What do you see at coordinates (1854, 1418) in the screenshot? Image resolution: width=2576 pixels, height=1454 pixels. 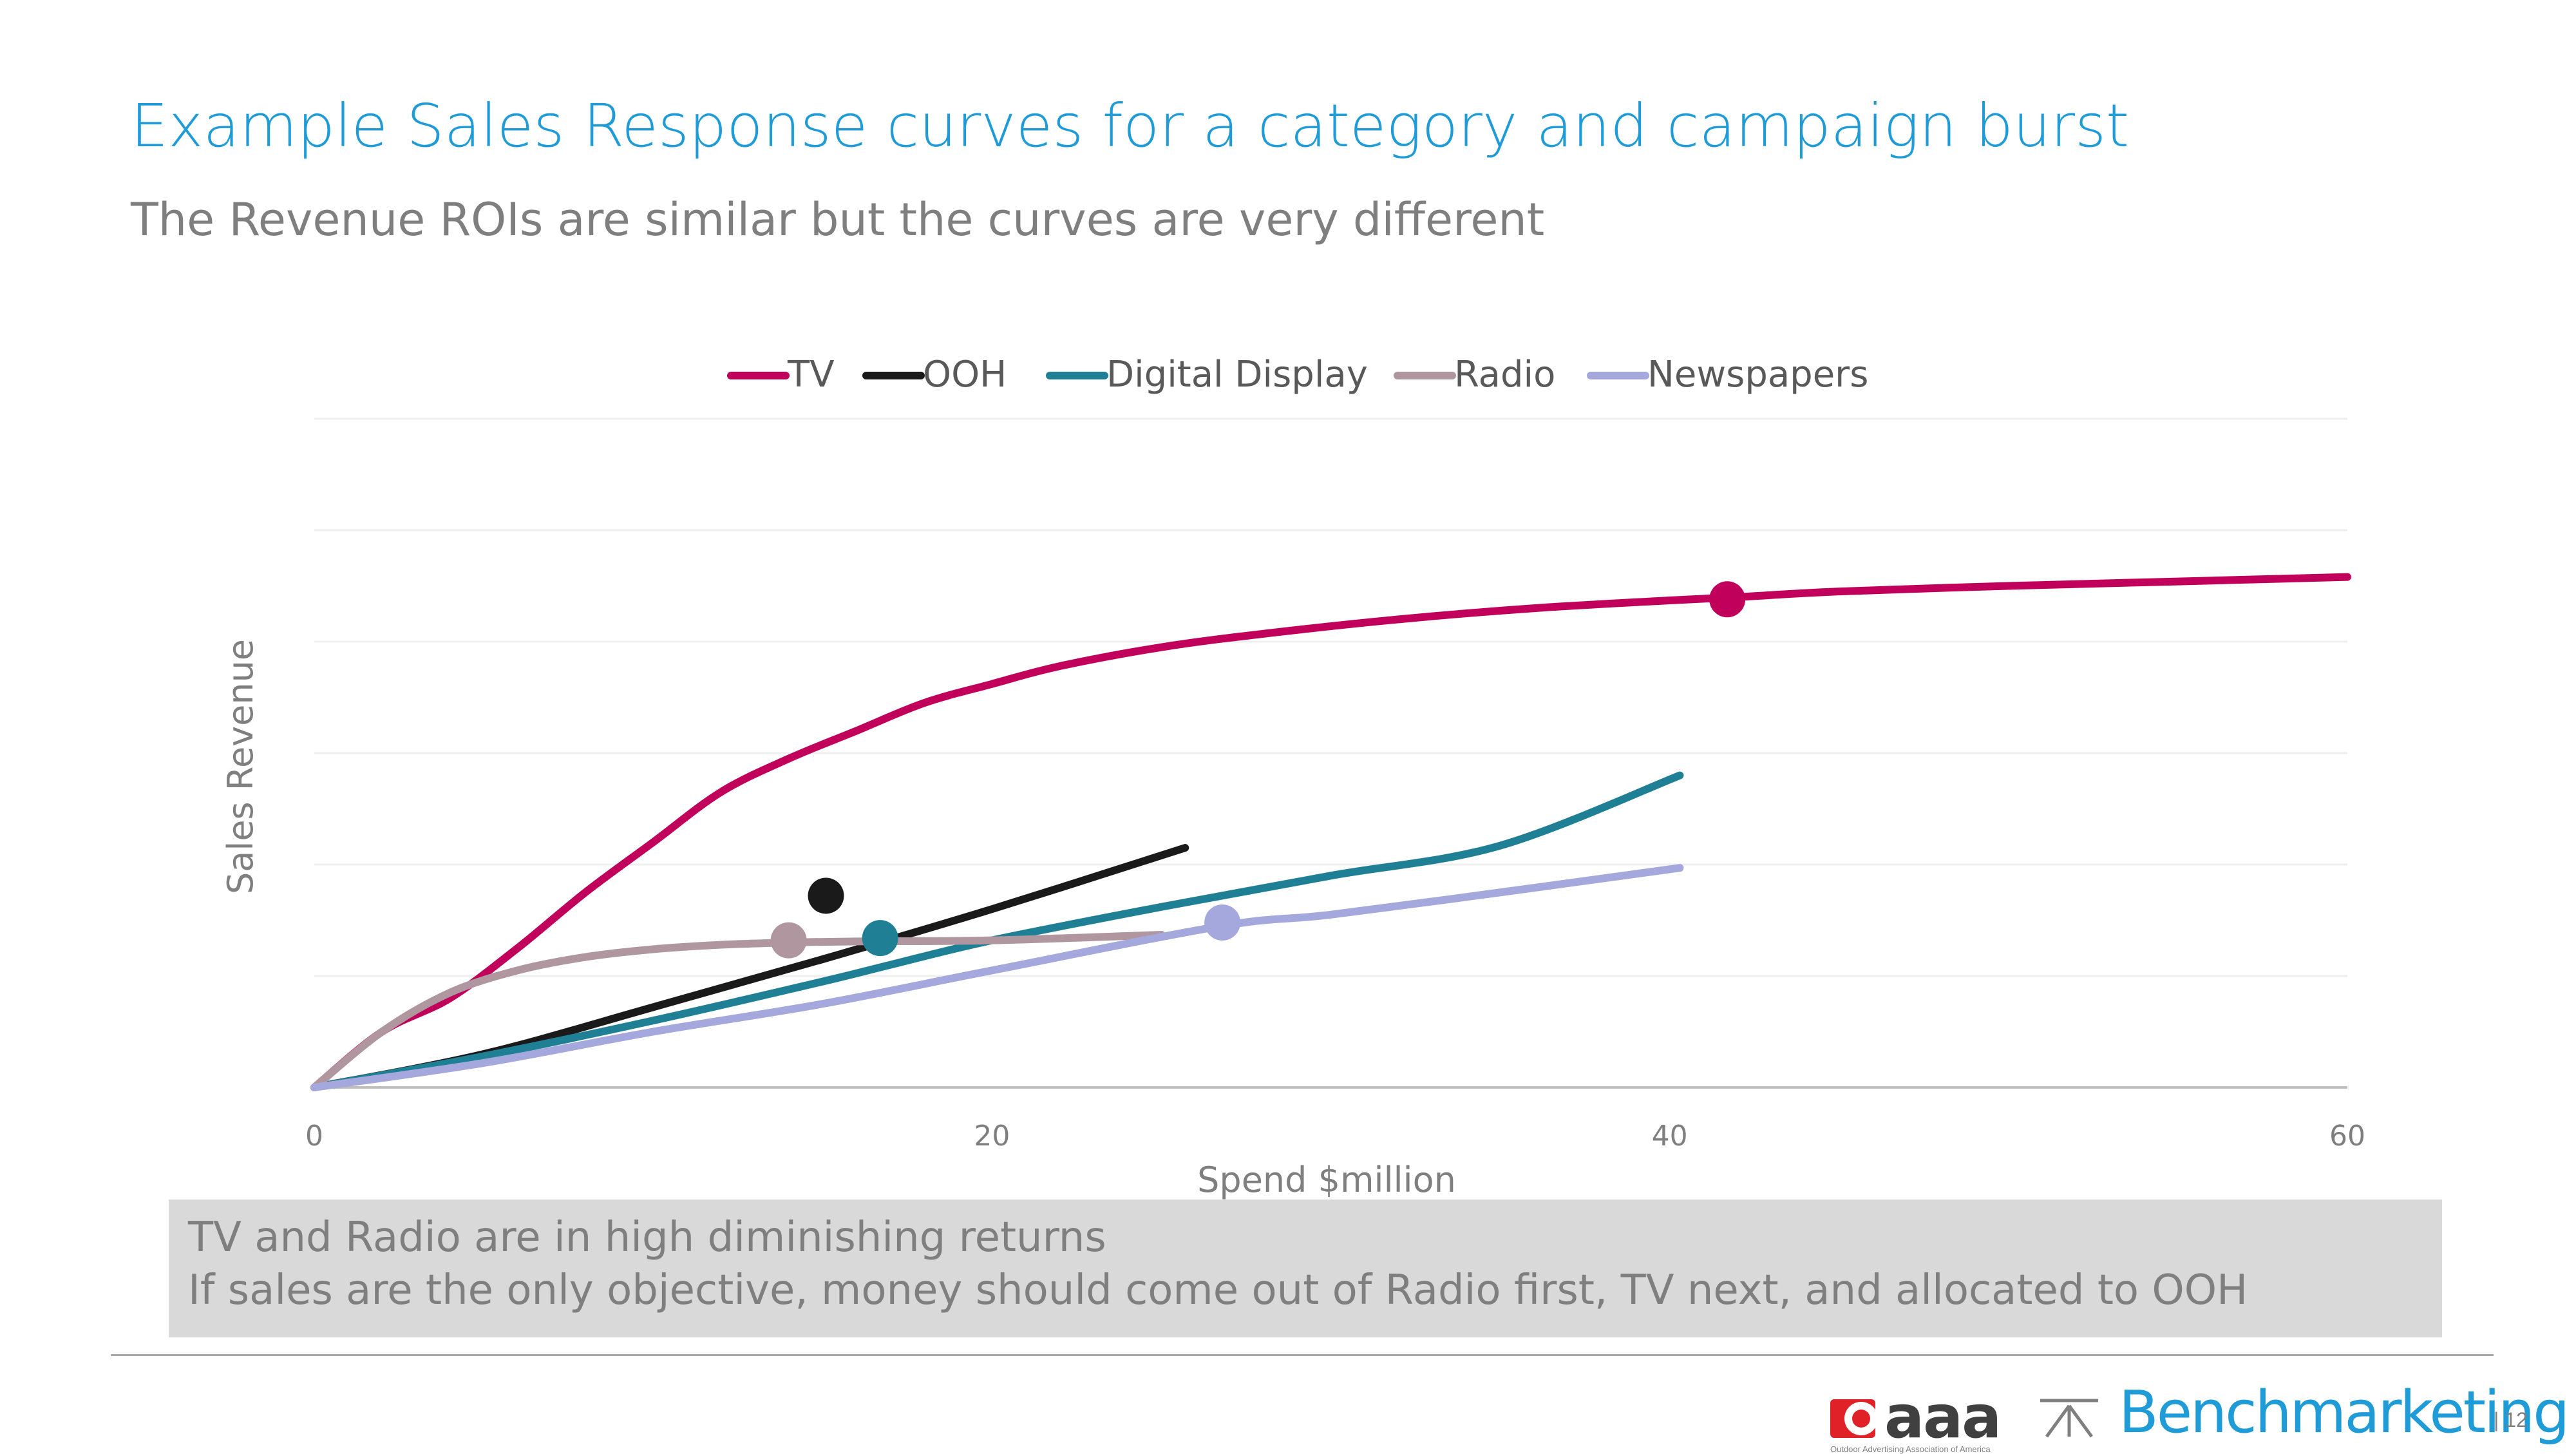 I see `oaaa-logo-mark` at bounding box center [1854, 1418].